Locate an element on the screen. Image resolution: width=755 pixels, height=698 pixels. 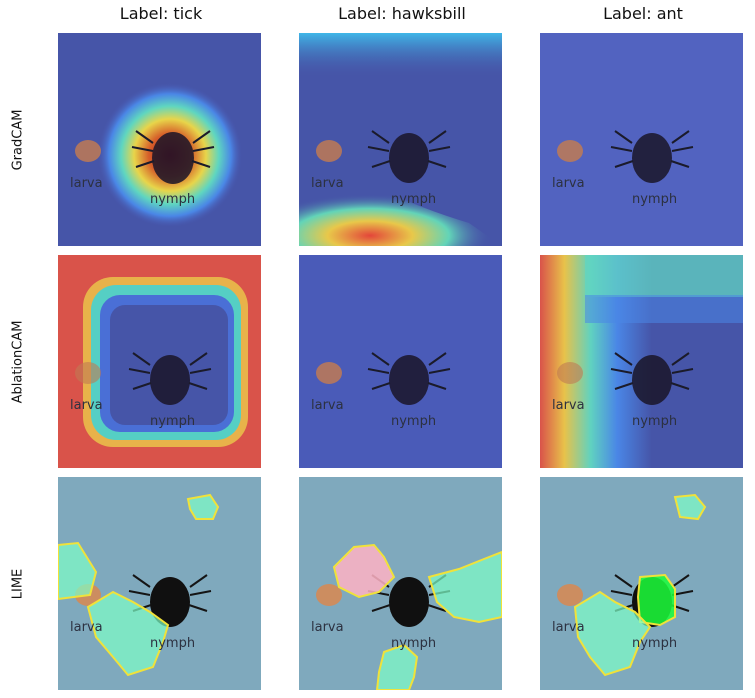
row-label-ablationcam: AblationCAM is located at coordinates (18, 362).